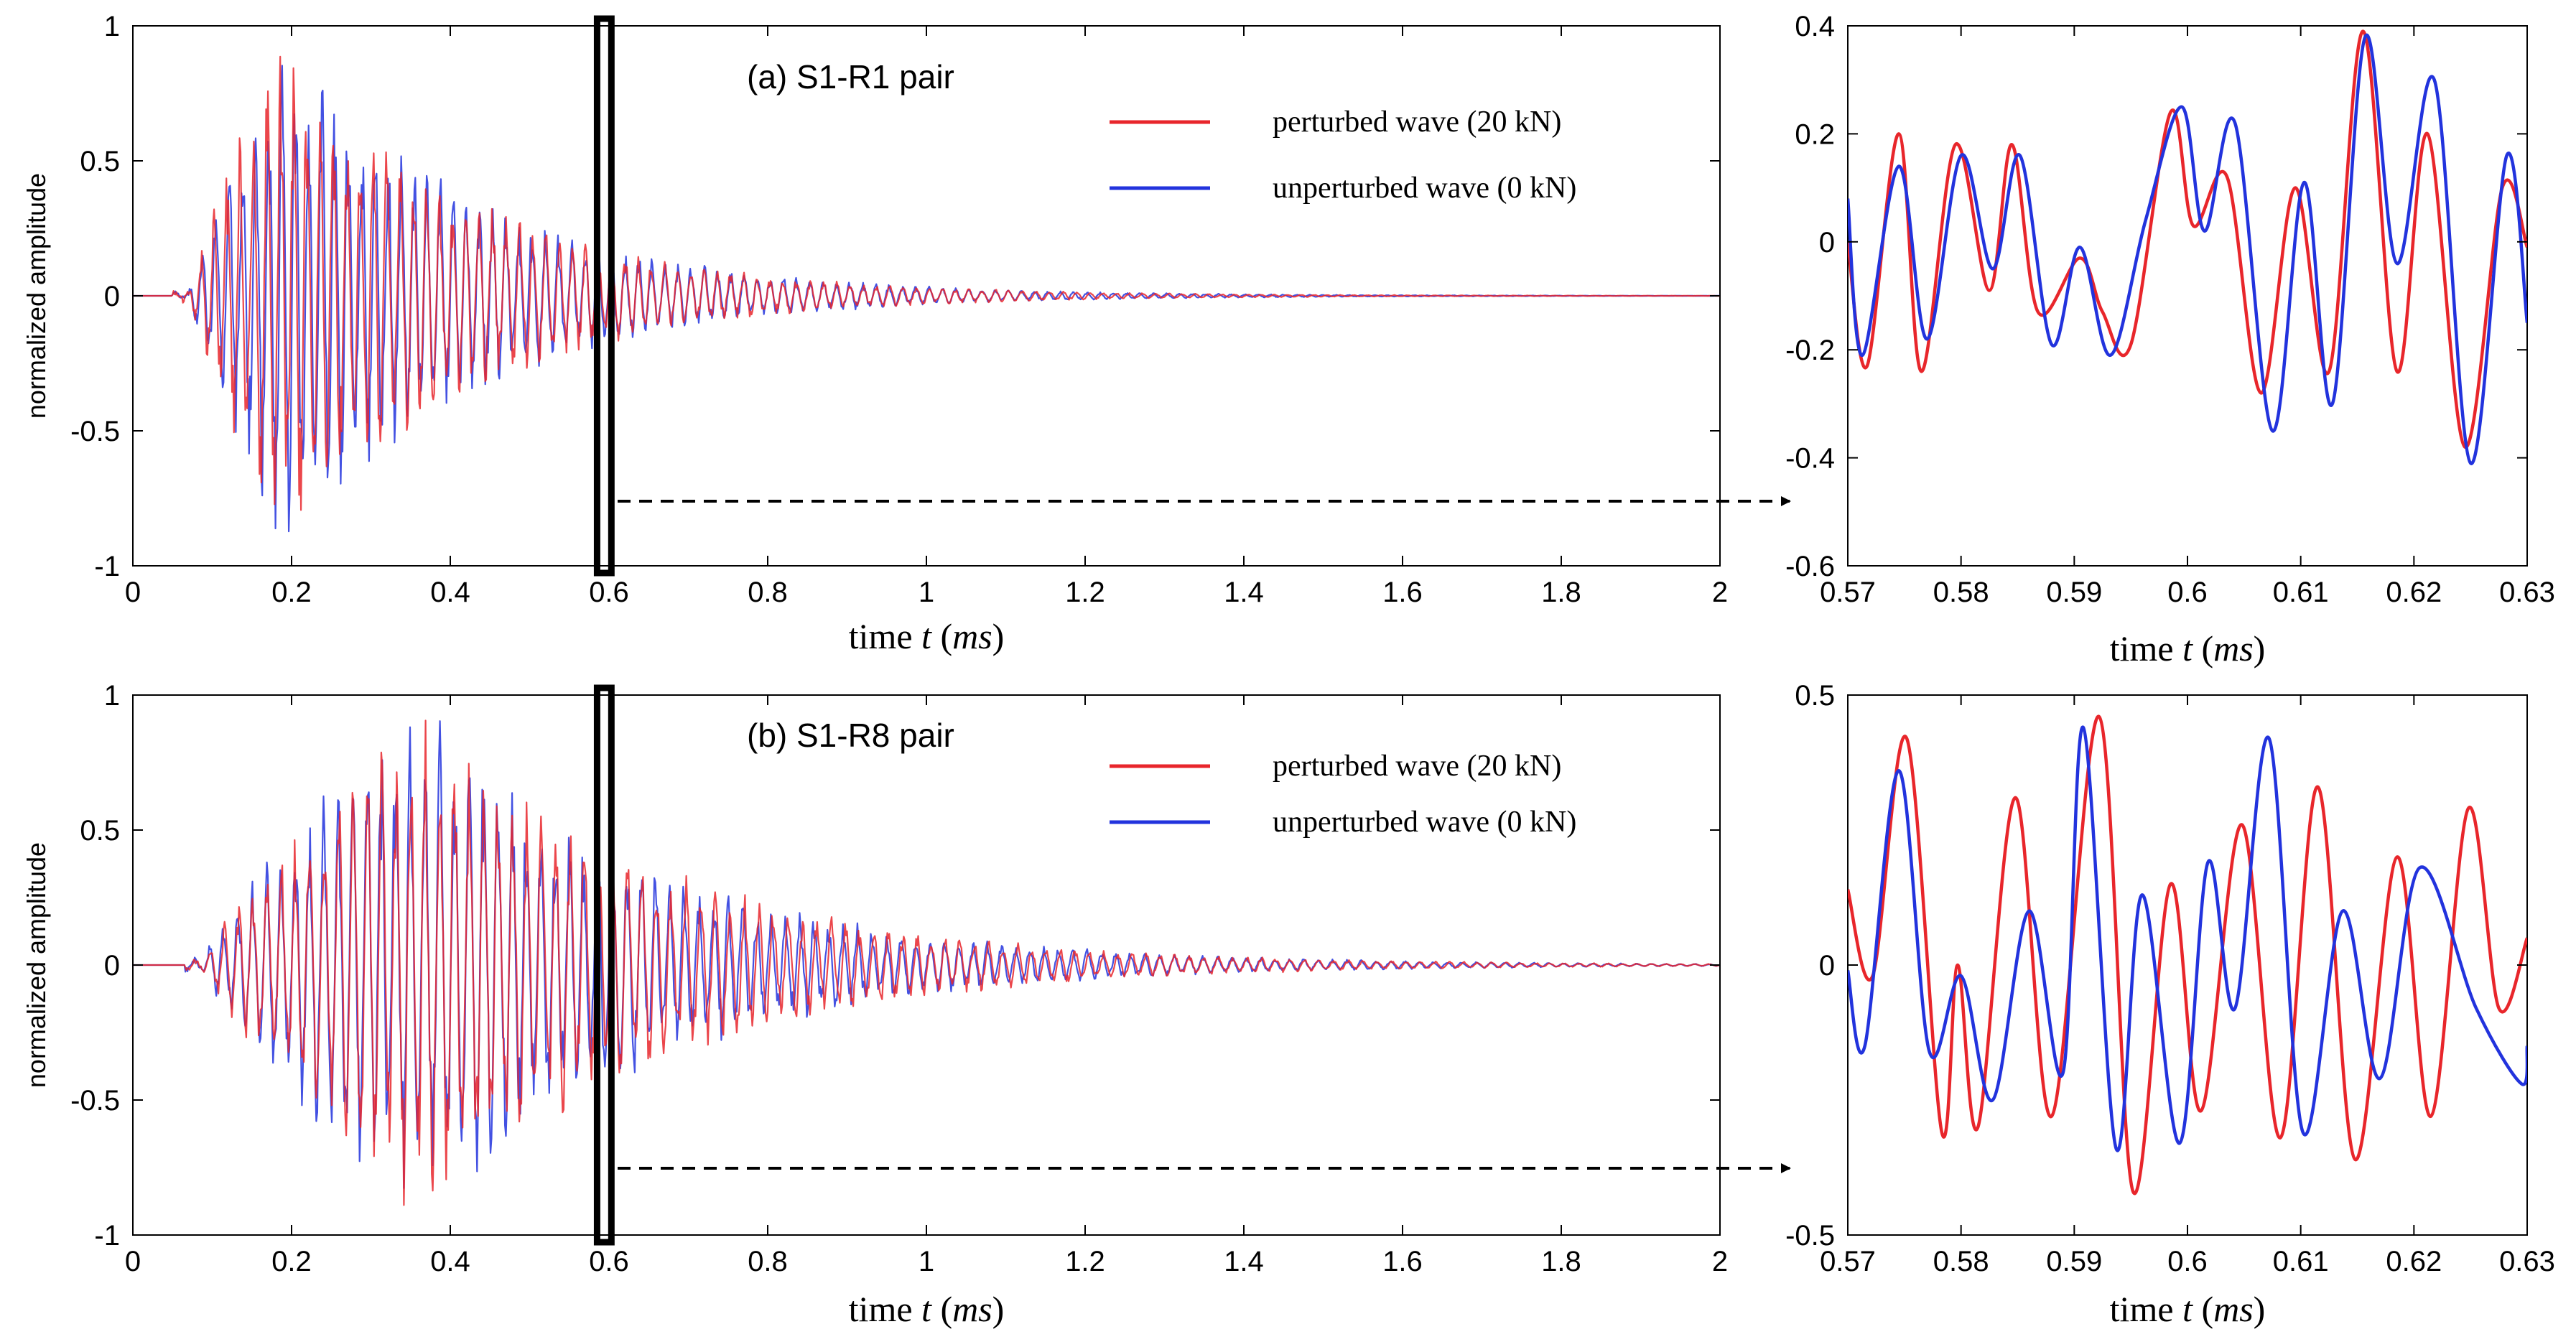  Describe the element at coordinates (850, 77) in the screenshot. I see `panel-annotation: (a) S1-R1 pair` at that location.